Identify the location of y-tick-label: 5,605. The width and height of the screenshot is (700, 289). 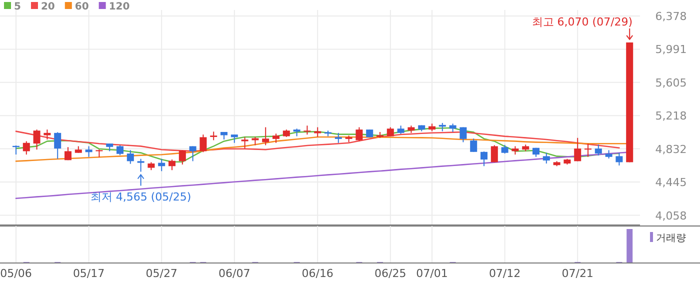
(671, 83).